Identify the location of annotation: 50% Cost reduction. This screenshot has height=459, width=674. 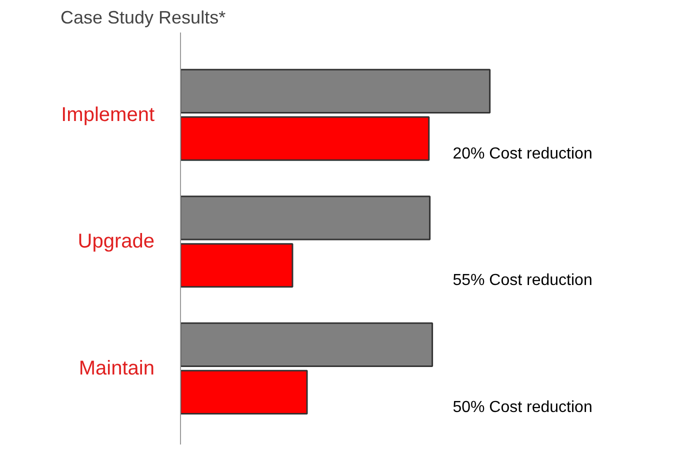
(522, 407).